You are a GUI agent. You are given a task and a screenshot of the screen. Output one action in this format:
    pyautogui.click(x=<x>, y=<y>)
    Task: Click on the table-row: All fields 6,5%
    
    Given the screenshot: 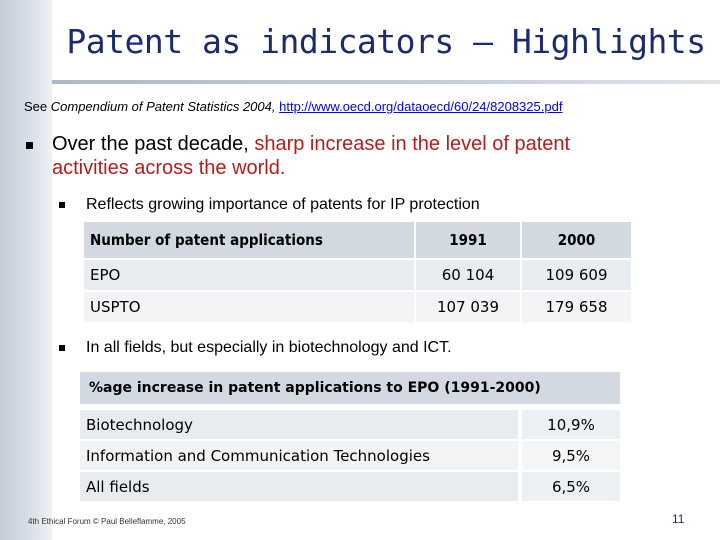 What is the action you would take?
    pyautogui.click(x=350, y=485)
    